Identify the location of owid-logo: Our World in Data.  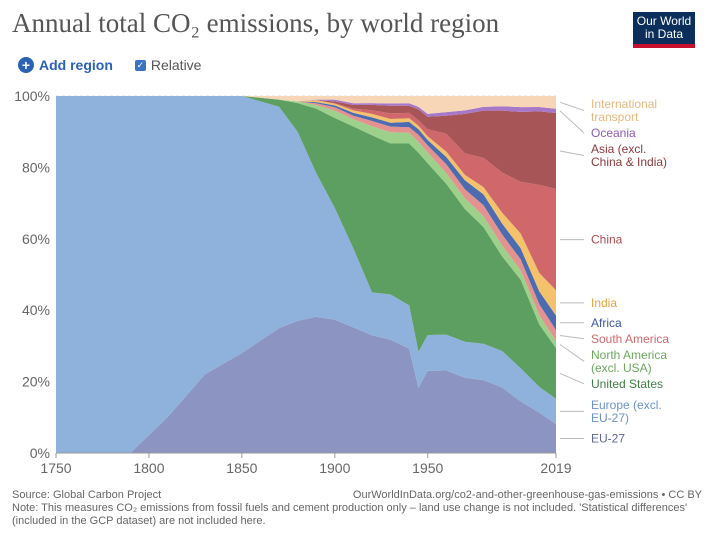
(664, 30).